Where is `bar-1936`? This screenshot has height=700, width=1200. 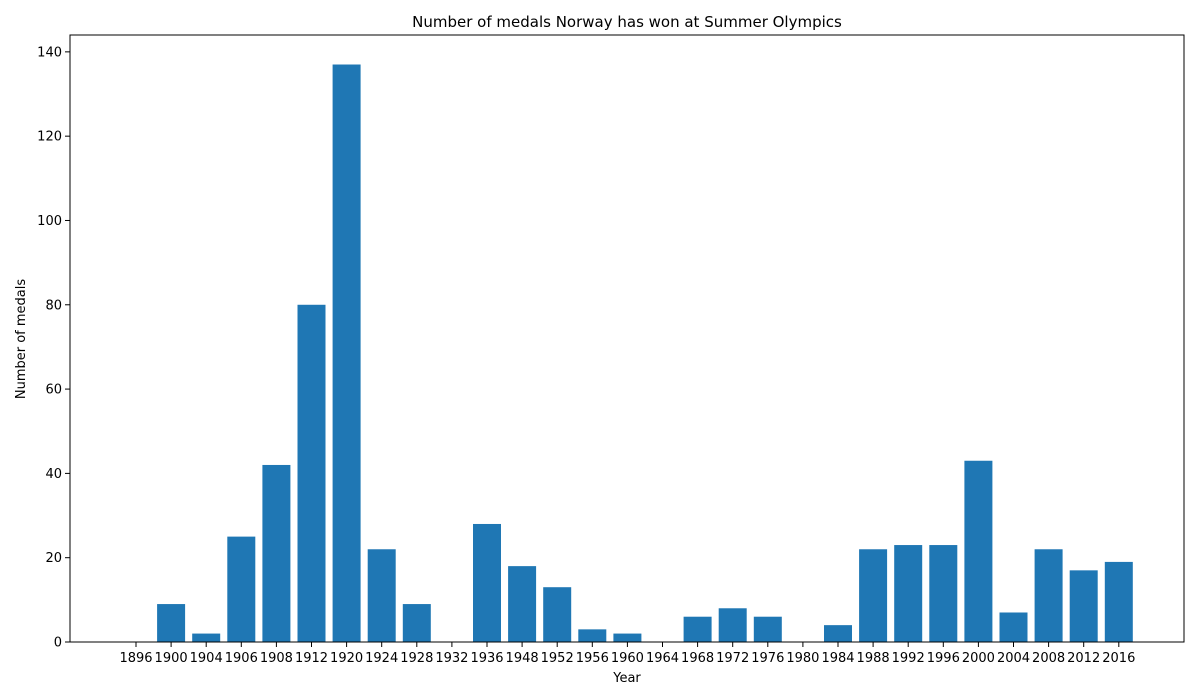
bar-1936 is located at coordinates (487, 582).